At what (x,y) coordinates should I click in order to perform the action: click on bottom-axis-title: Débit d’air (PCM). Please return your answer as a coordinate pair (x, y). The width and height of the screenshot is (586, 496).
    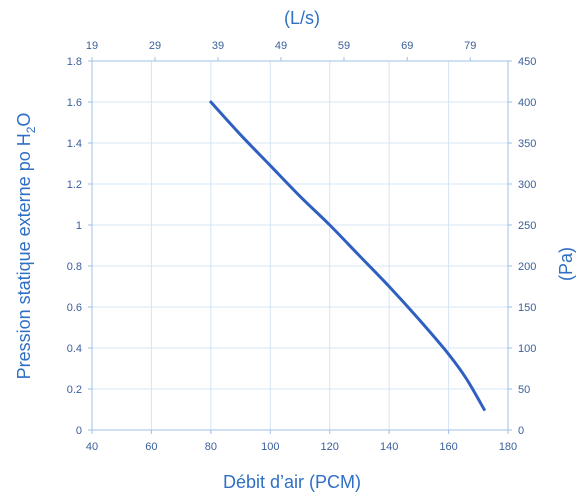
    Looking at the image, I should click on (292, 482).